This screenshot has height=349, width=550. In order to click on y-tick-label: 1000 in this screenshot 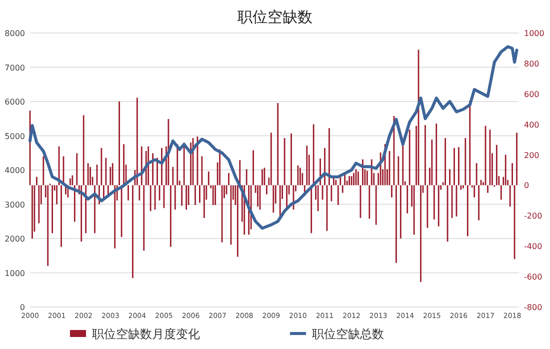, I will do `click(14, 273)`.